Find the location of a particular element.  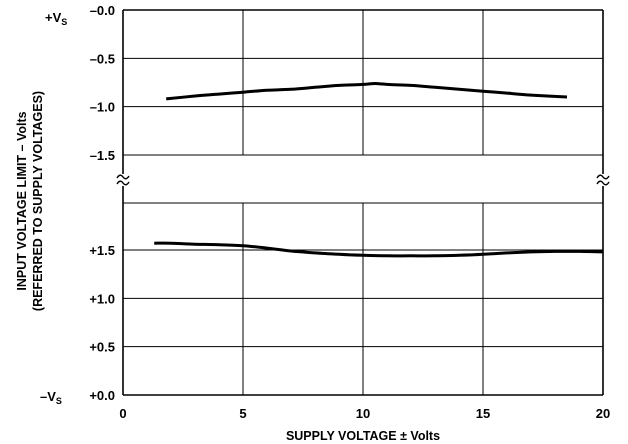

y-axis-title: INPUT VOLTAGE LIMIT – Volts is located at coordinates (22, 200).